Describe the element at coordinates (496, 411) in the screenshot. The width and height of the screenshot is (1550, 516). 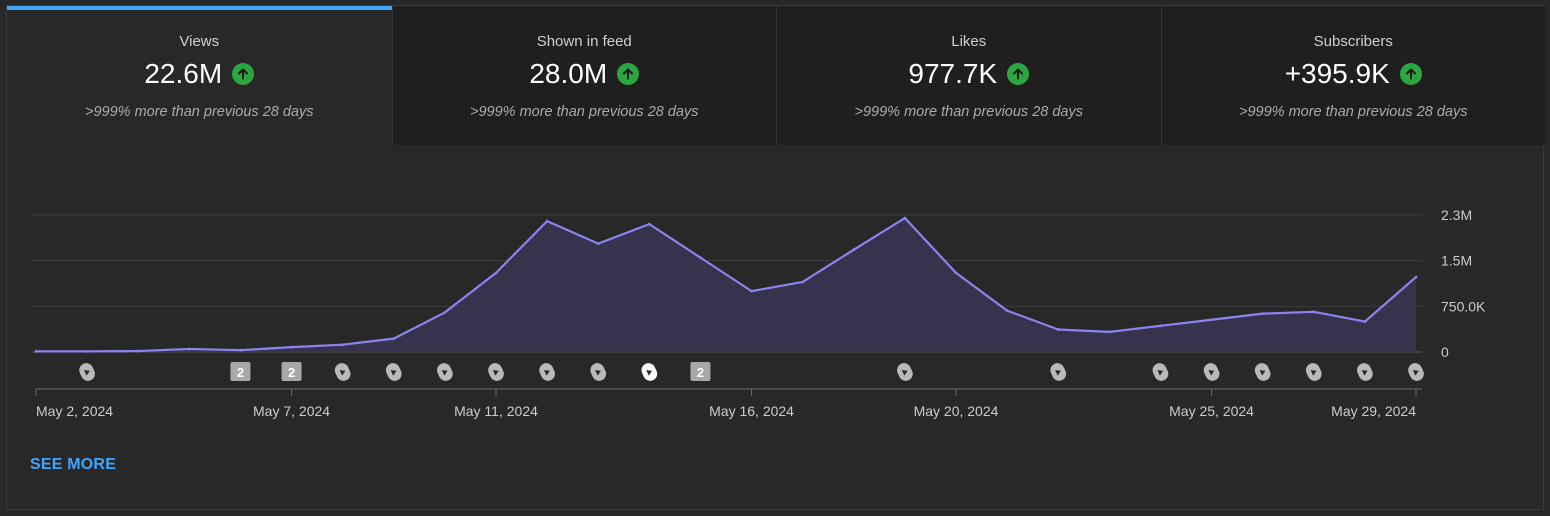
I see `x-tick-label: May 11, 2024` at that location.